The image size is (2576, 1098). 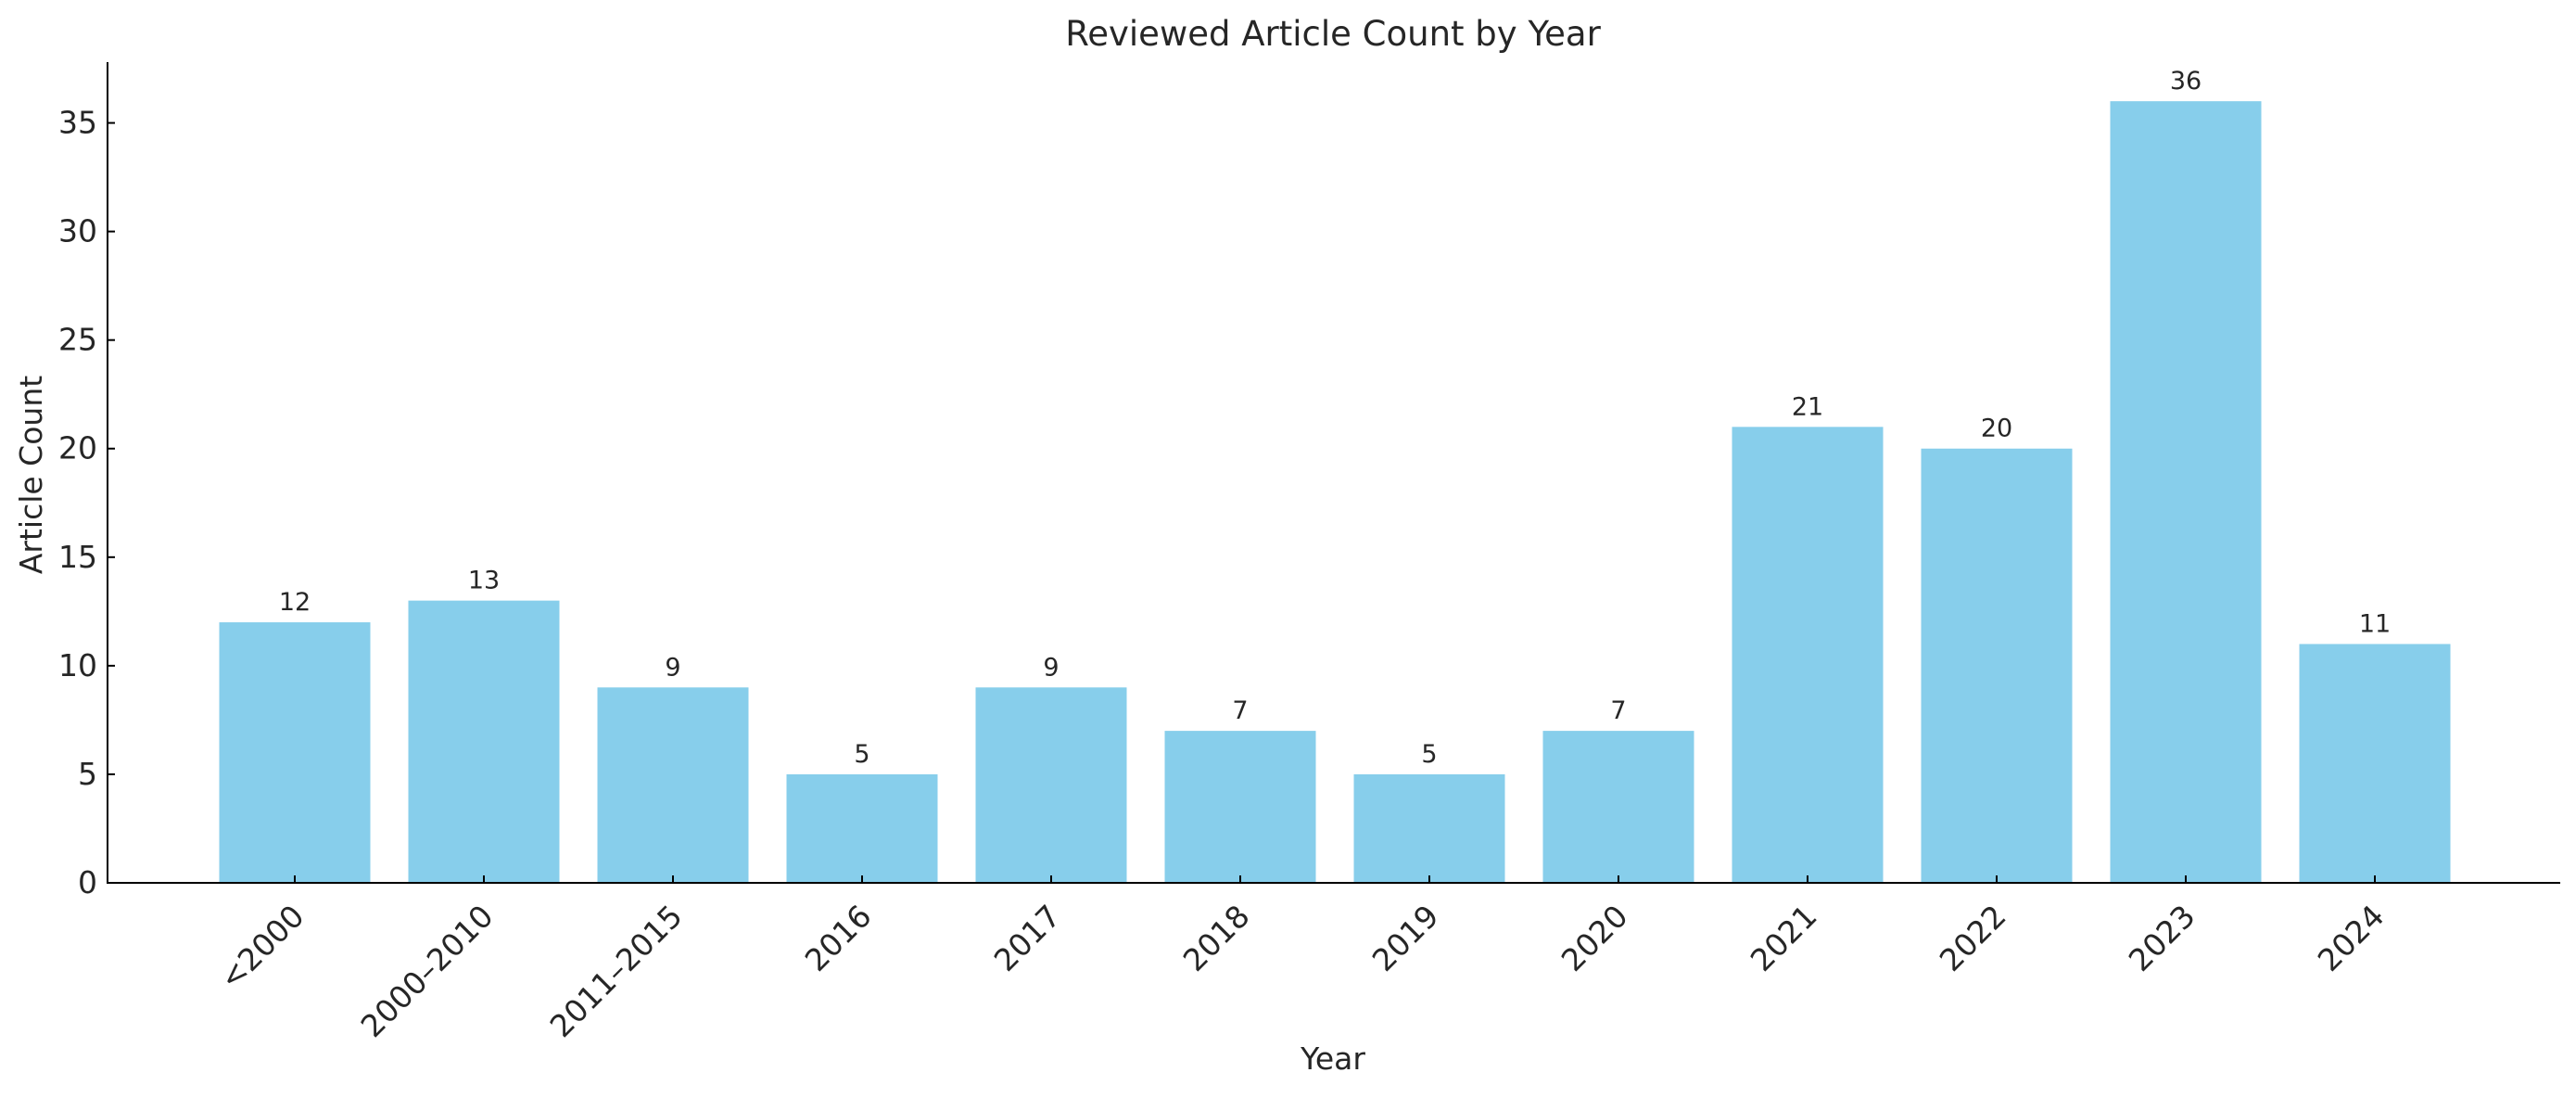 I want to click on x-tick-label-3: 2016, so click(x=838, y=938).